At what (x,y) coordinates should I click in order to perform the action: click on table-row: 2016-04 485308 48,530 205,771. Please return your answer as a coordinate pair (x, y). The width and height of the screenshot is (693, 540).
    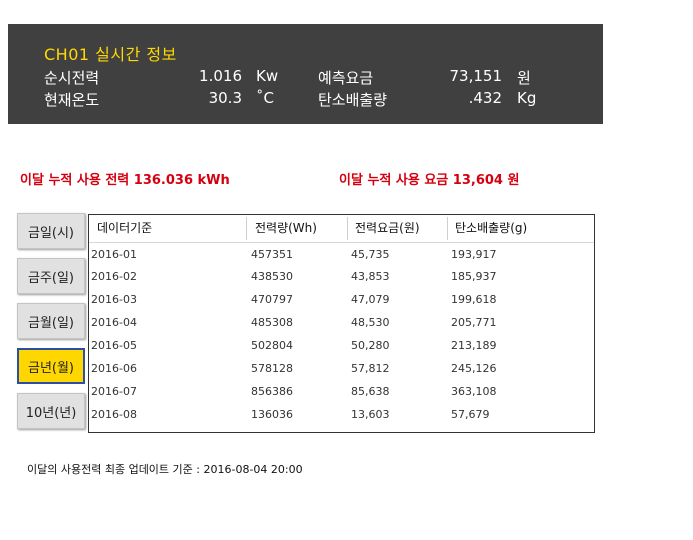
    Looking at the image, I should click on (341, 323).